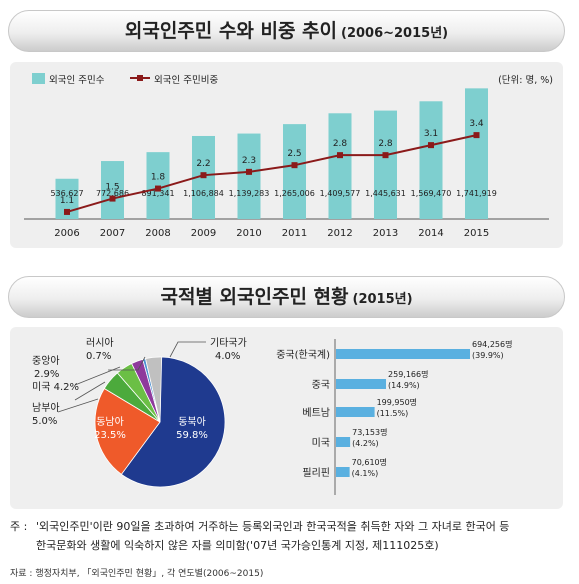 This screenshot has width=579, height=584. What do you see at coordinates (254, 297) in the screenshot?
I see `bottom-chart-title: 국적별 외국인주민 현황` at bounding box center [254, 297].